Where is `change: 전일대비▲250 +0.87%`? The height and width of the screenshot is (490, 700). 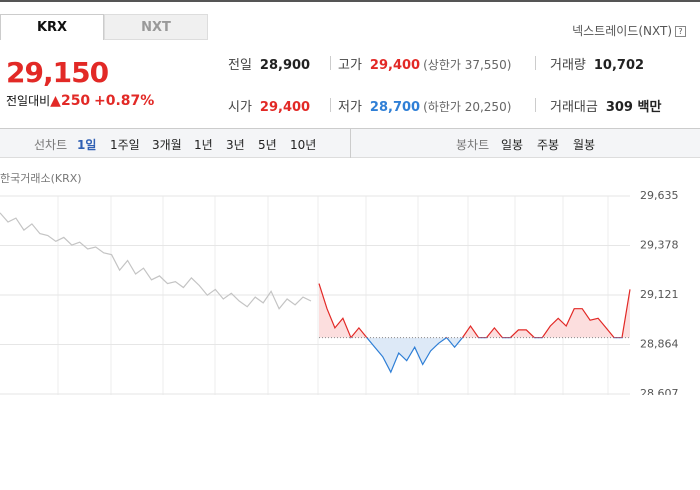 change: 전일대비▲250 +0.87% is located at coordinates (80, 100).